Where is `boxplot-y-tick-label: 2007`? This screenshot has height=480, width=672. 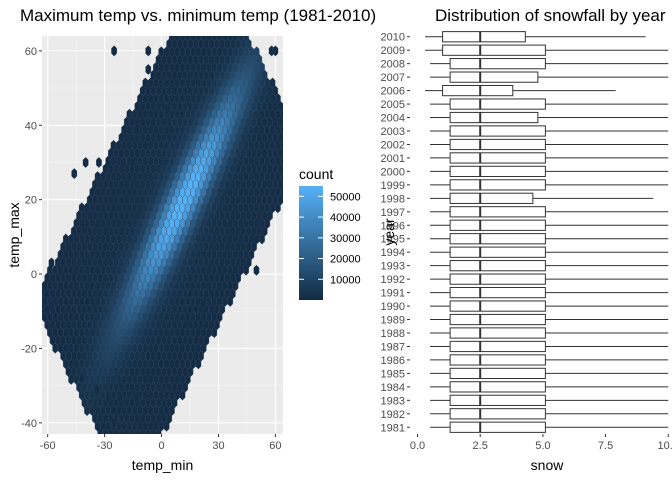
boxplot-y-tick-label: 2007 is located at coordinates (393, 78).